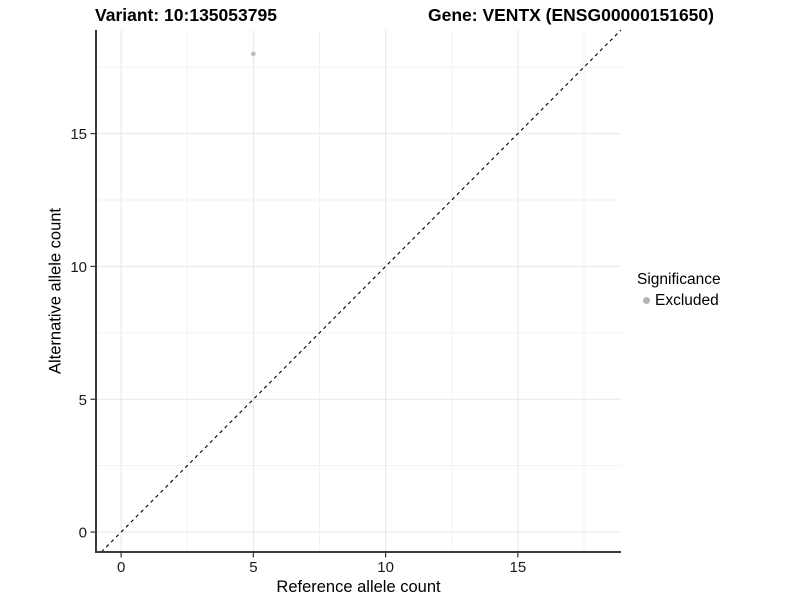  I want to click on legend-label: Excluded, so click(687, 300).